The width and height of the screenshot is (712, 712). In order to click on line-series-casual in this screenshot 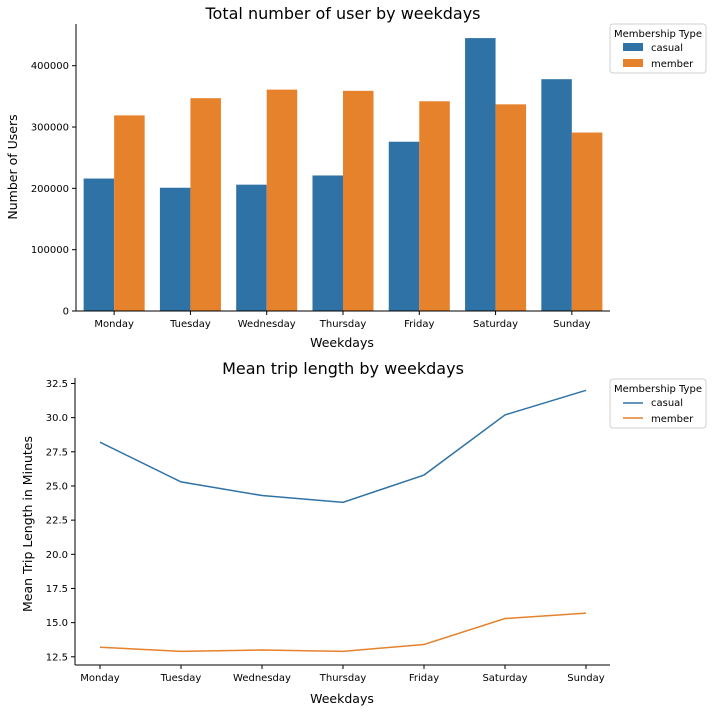, I will do `click(343, 446)`.